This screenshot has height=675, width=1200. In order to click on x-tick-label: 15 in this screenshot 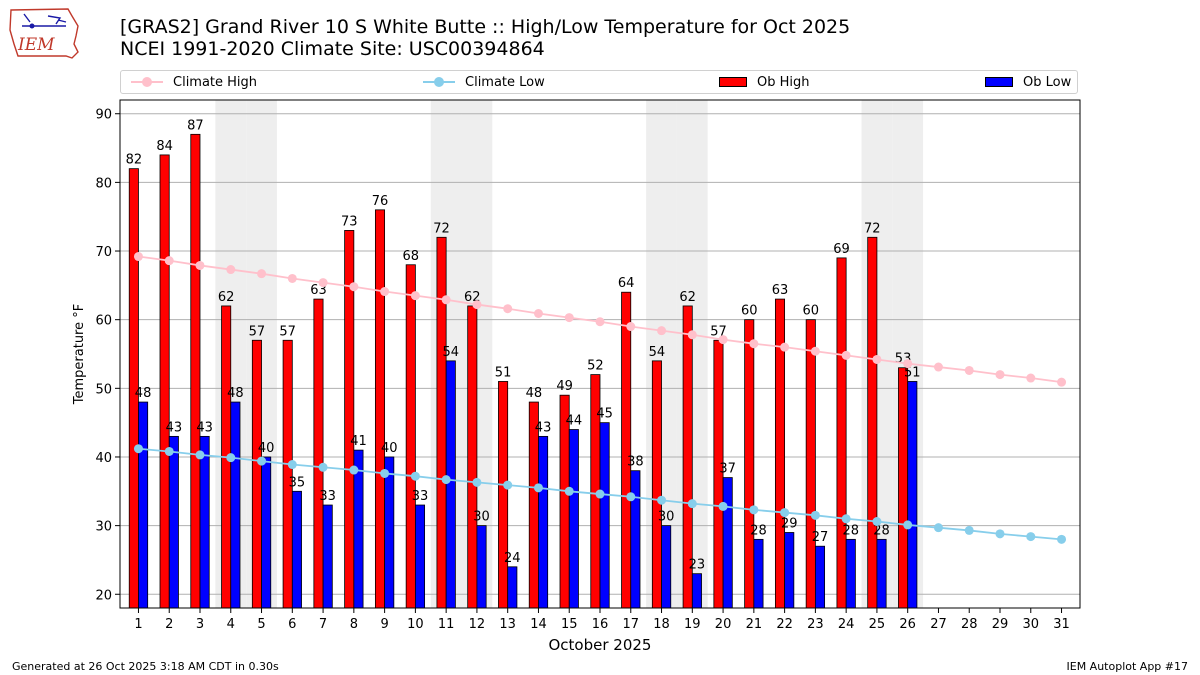, I will do `click(569, 624)`.